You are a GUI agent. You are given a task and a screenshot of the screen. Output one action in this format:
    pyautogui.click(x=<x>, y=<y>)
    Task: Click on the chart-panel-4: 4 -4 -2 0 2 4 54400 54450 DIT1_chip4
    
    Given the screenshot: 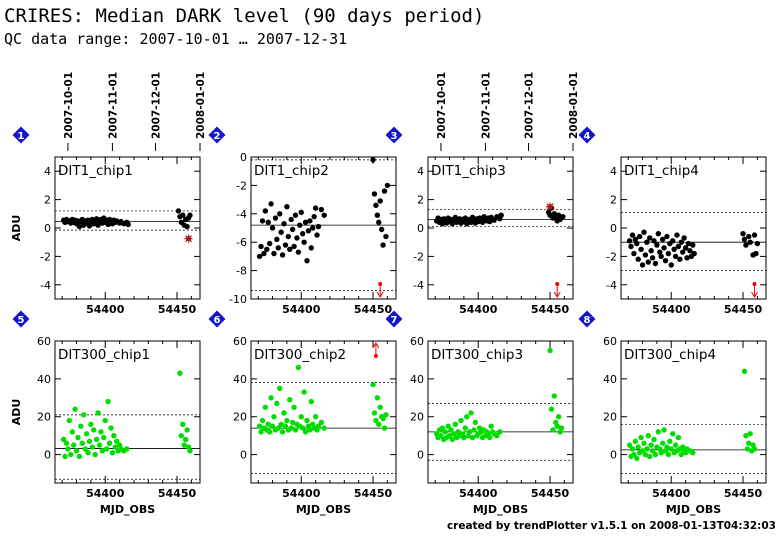 What is the action you would take?
    pyautogui.click(x=672, y=221)
    